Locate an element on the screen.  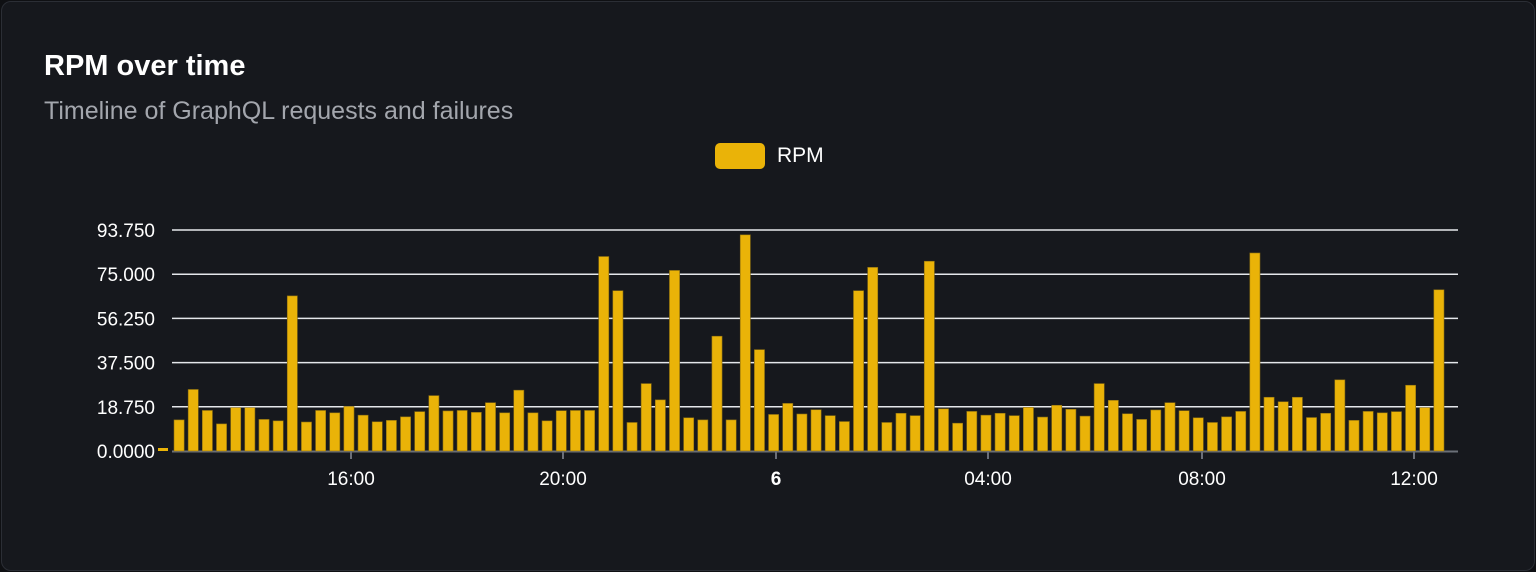
y-tick-label: 18.750 is located at coordinates (126, 408).